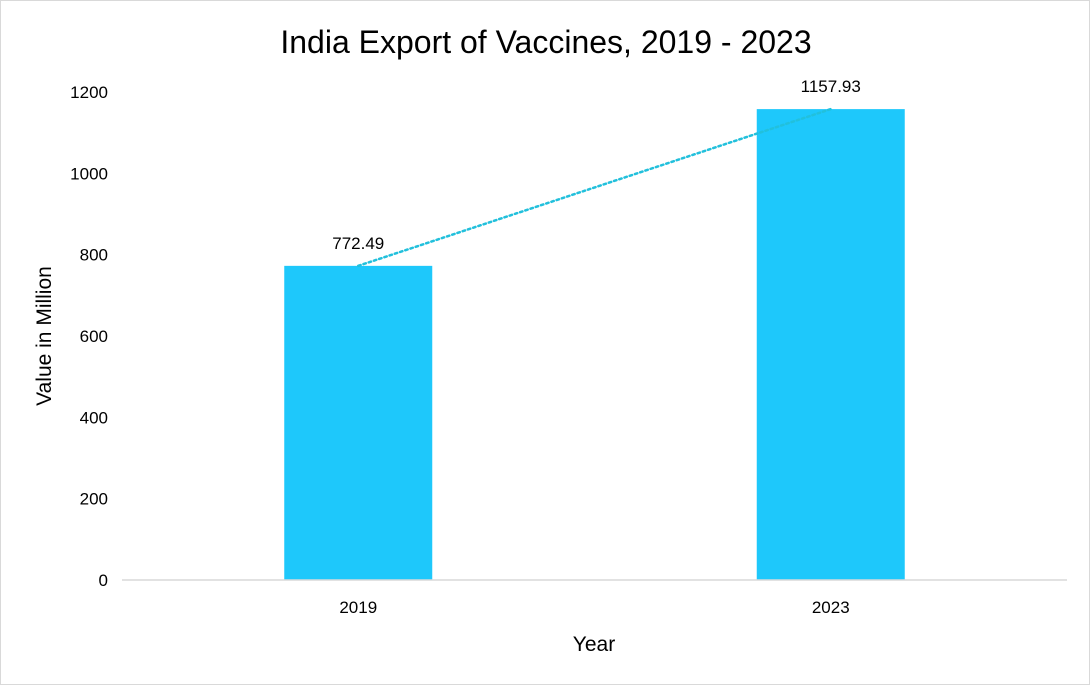 The image size is (1090, 685). Describe the element at coordinates (594, 187) in the screenshot. I see `trendline` at that location.